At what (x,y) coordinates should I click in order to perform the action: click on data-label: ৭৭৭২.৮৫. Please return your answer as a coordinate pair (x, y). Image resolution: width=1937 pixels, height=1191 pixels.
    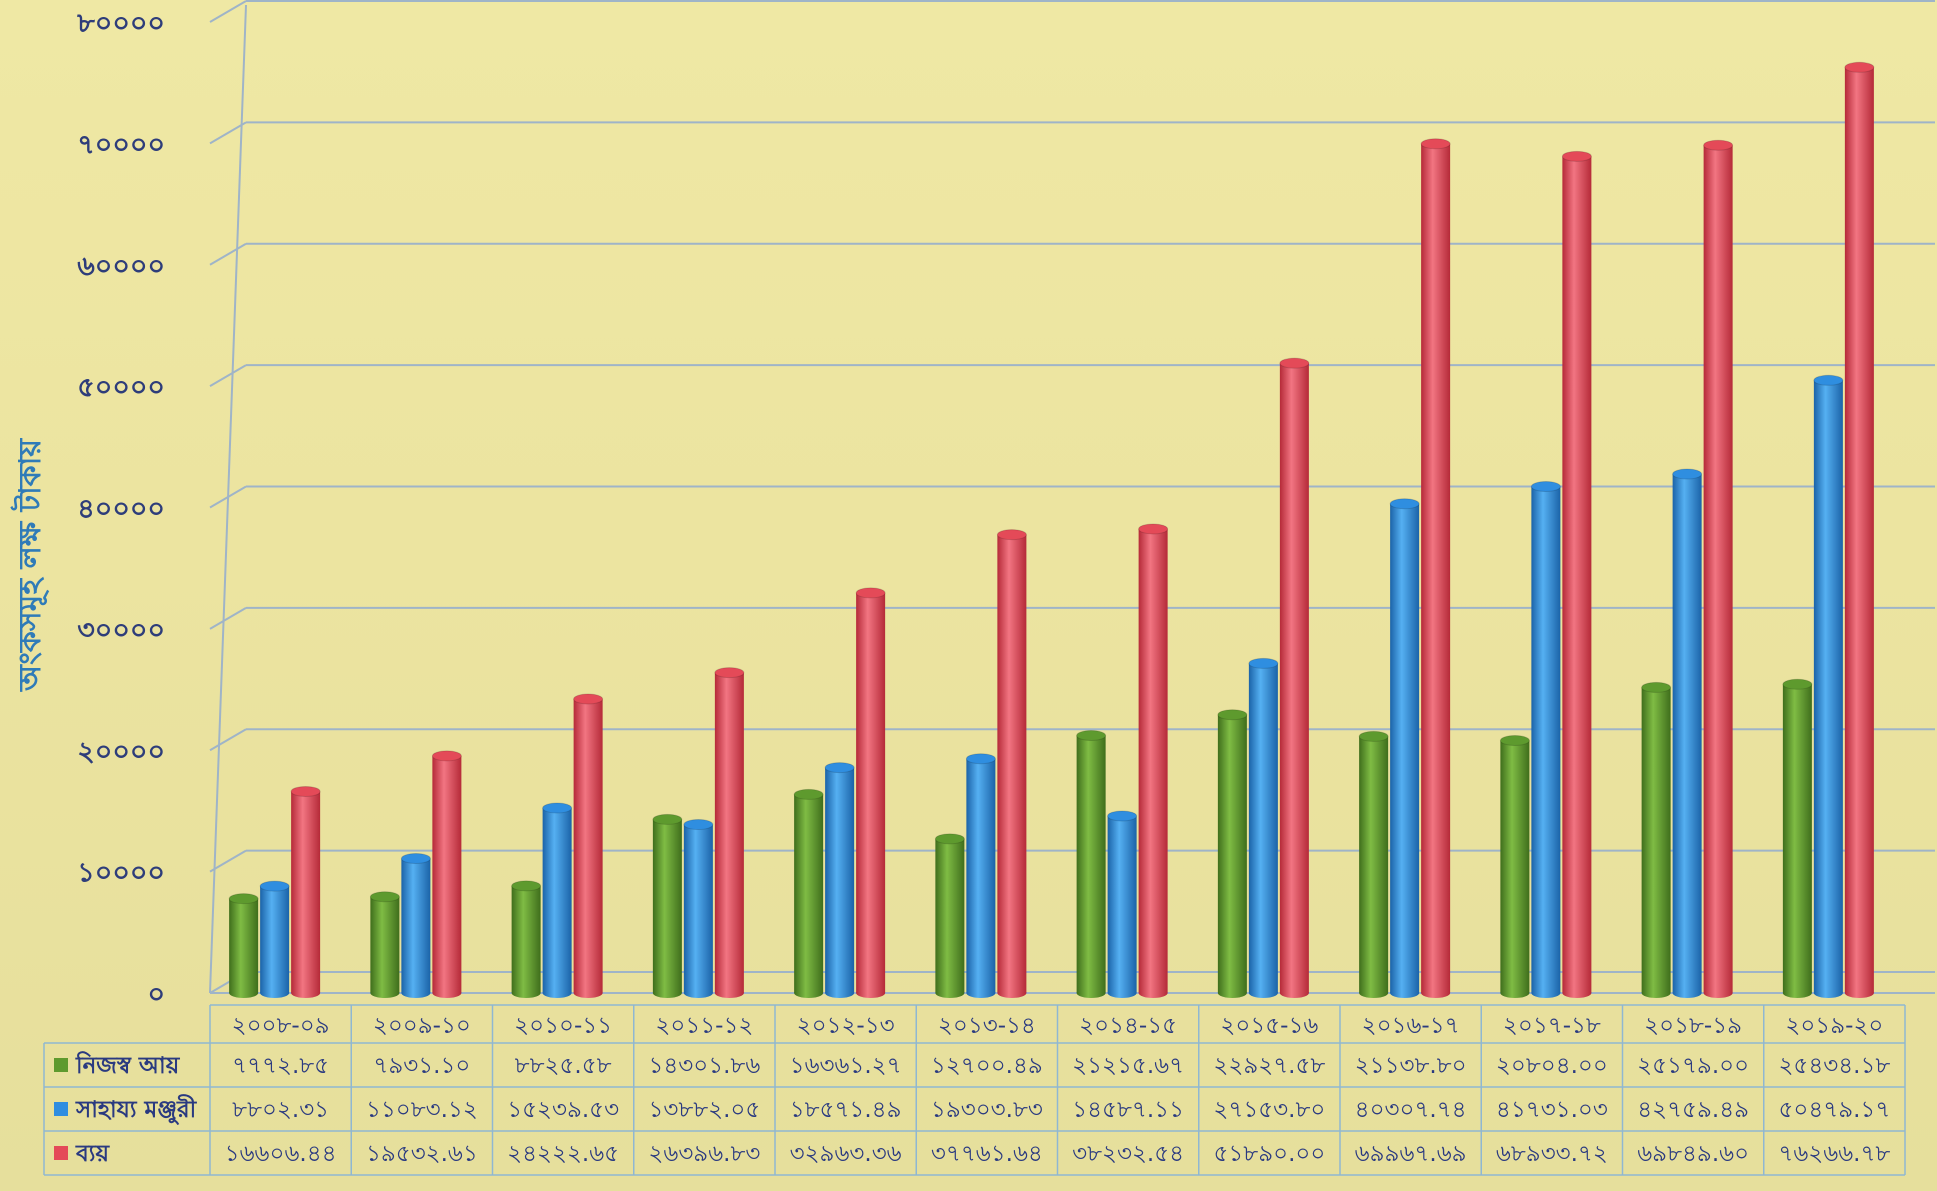
    Looking at the image, I should click on (280, 1066).